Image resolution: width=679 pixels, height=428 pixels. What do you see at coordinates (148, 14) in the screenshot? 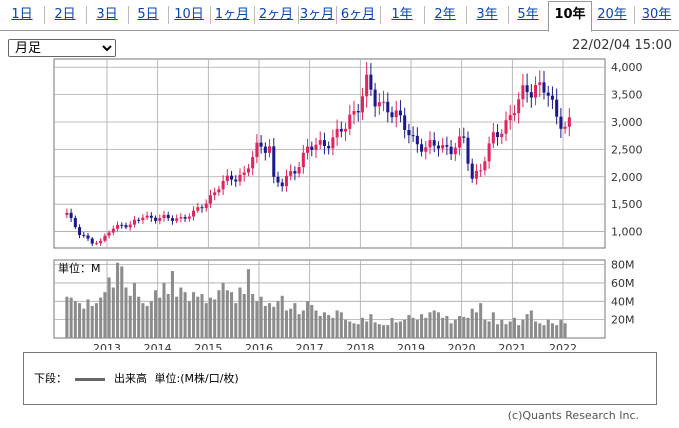
I see `tab-3: 5日` at bounding box center [148, 14].